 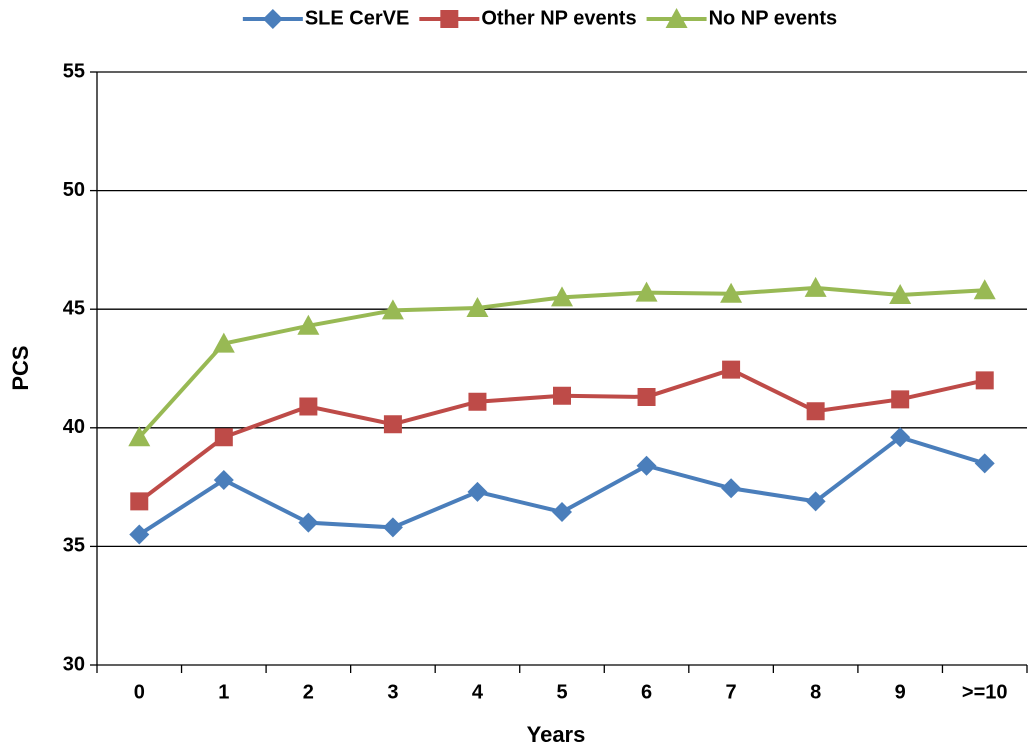 What do you see at coordinates (308, 692) in the screenshot?
I see `x-tick-label: 2` at bounding box center [308, 692].